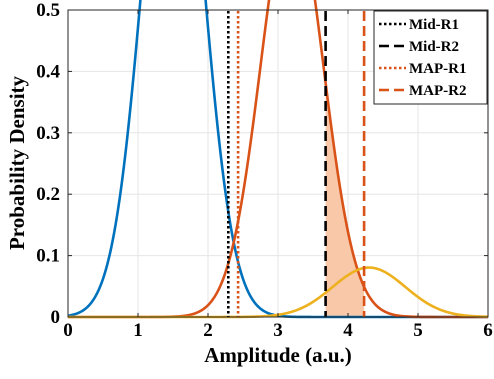  Describe the element at coordinates (48, 133) in the screenshot. I see `y-tick-label: 0.3` at that location.